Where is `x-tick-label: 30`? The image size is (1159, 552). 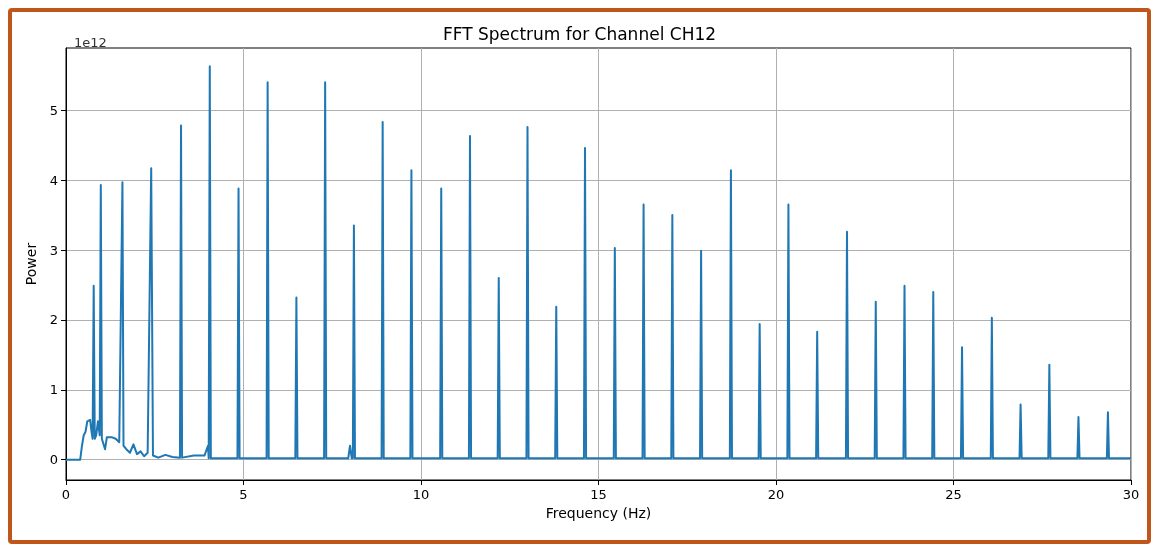
x-tick-label: 30 is located at coordinates (1131, 494).